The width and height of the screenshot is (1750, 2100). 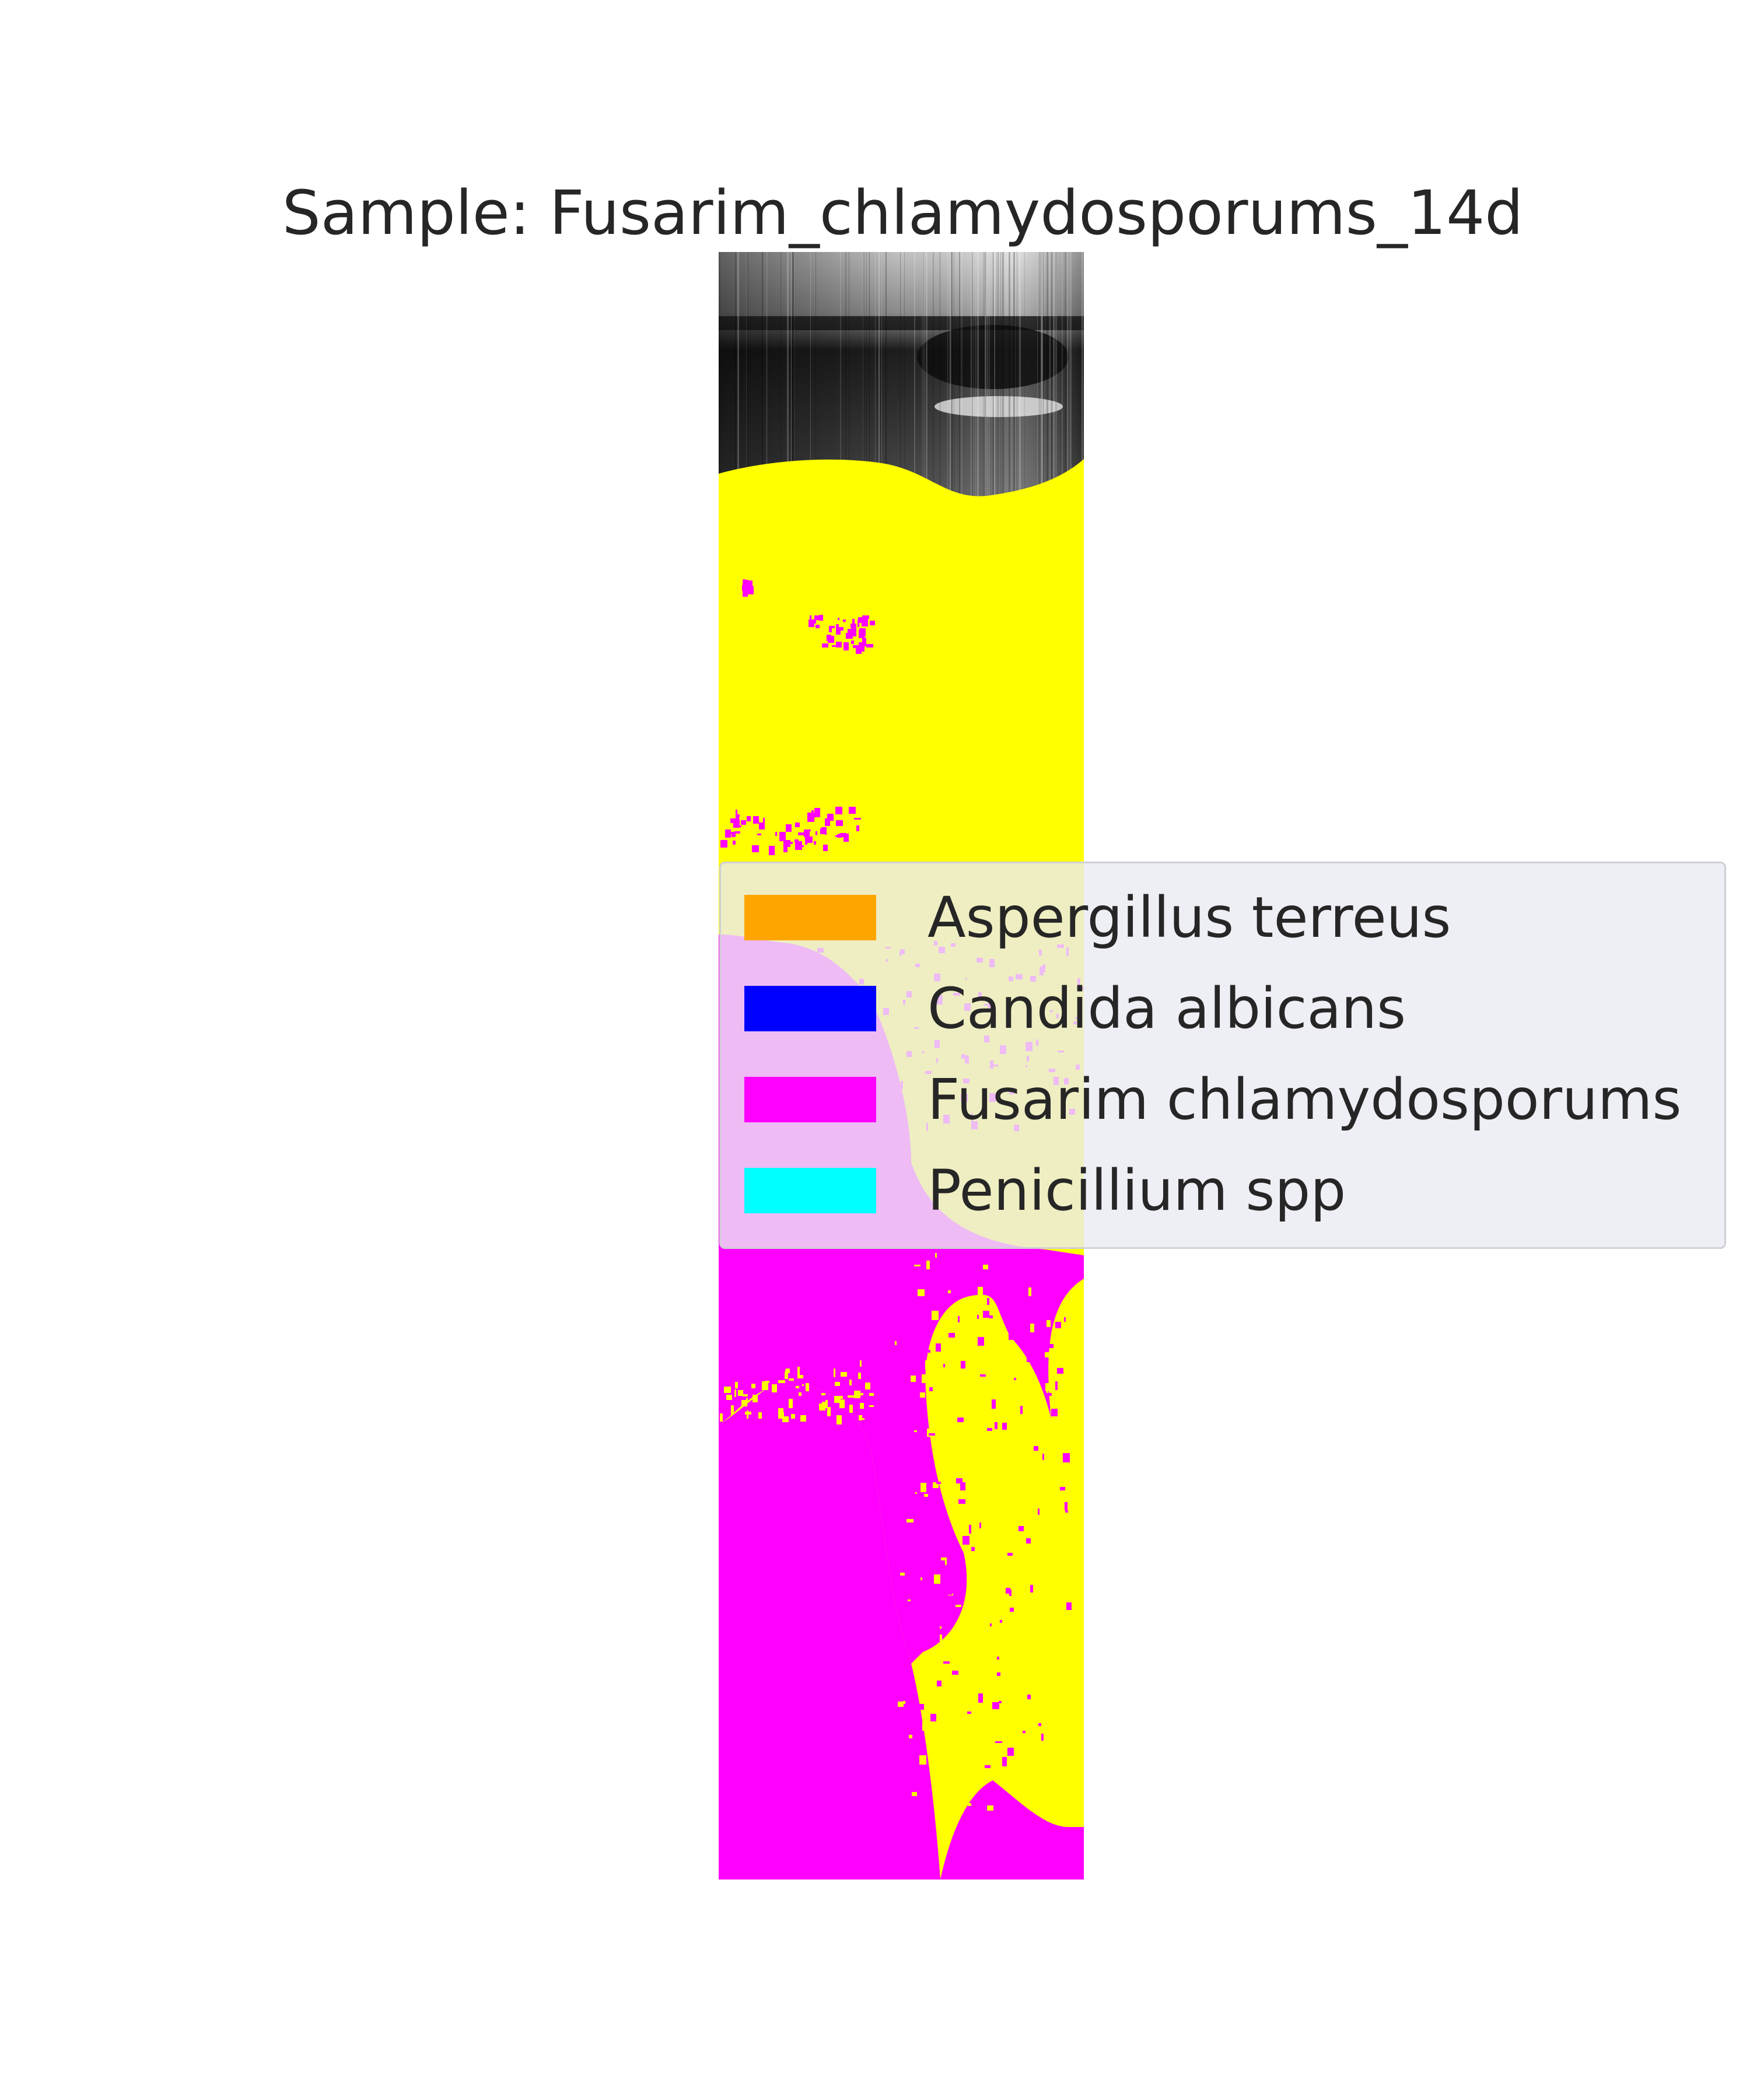 What do you see at coordinates (1189, 917) in the screenshot?
I see `legend-label: Aspergillus terreus` at bounding box center [1189, 917].